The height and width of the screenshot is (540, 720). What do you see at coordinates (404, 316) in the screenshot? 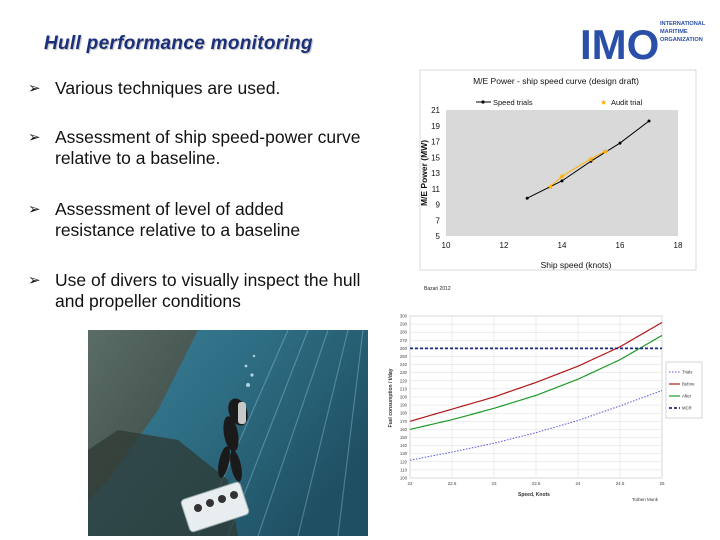
I see `chart2-y-tick-label: 300` at bounding box center [404, 316].